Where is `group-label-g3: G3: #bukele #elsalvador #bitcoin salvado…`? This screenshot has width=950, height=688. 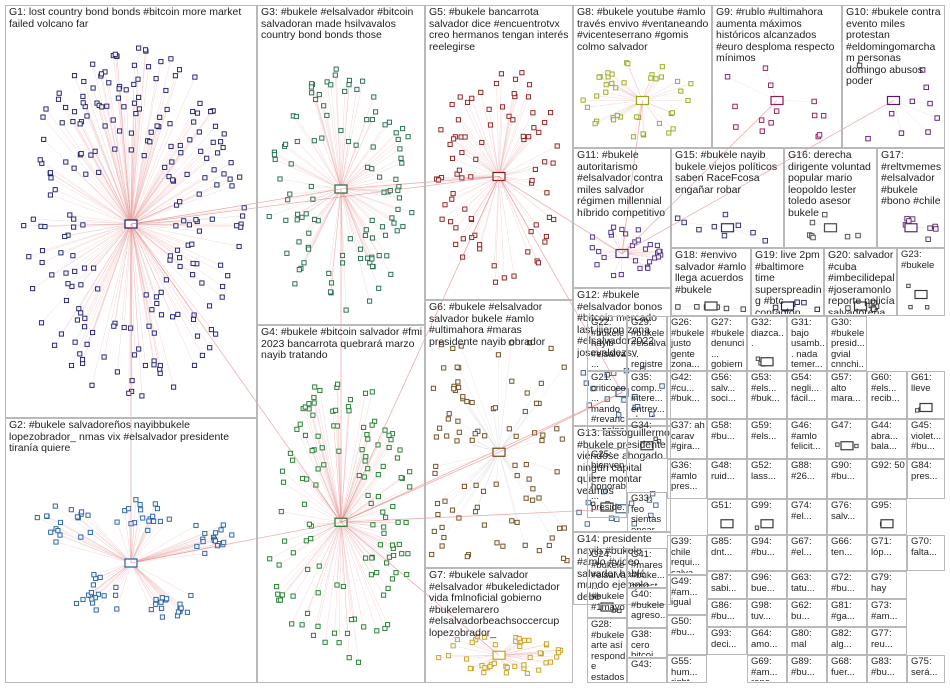 group-label-g3: G3: #bukele #elsalvador #bitcoin salvado… is located at coordinates (339, 24).